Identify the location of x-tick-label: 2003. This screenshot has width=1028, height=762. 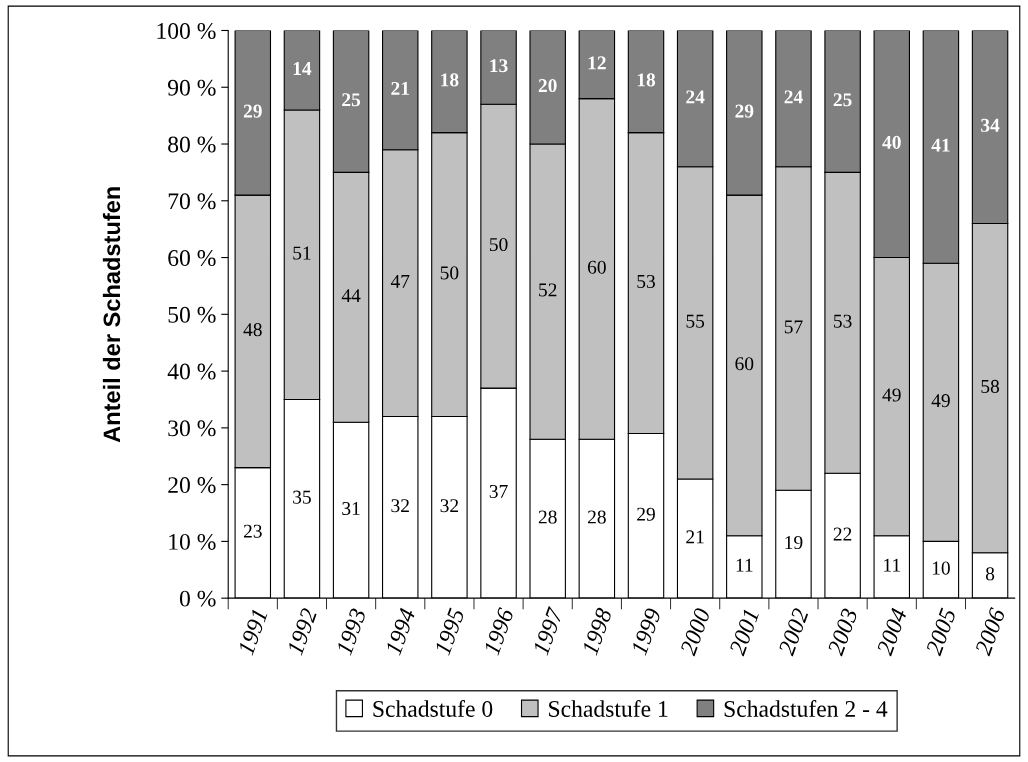
(842, 632).